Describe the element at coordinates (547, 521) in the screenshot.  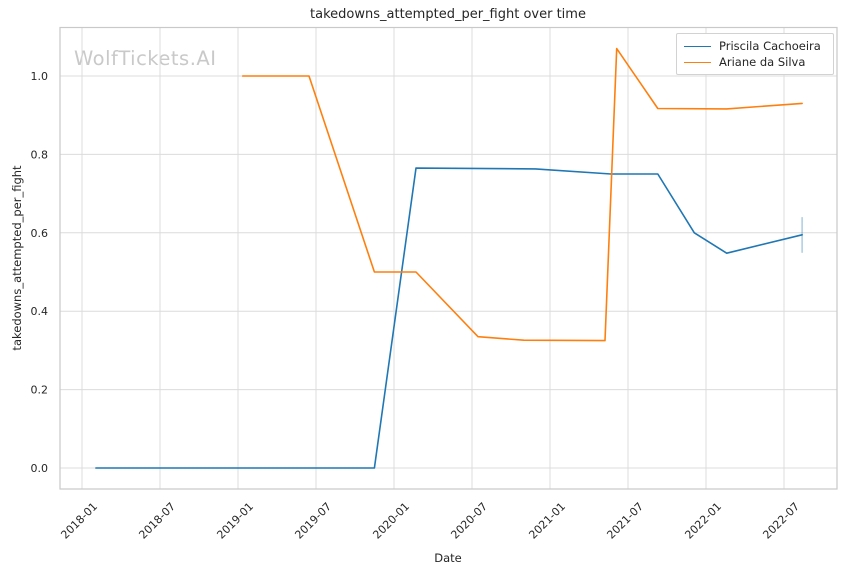
I see `x-tick-label: 2021-01` at that location.